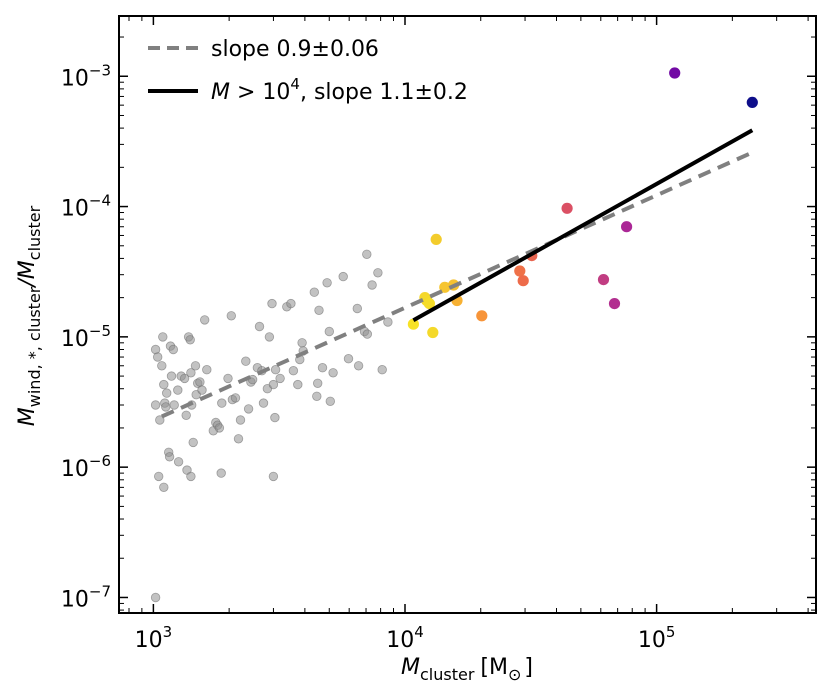 This screenshot has height=700, width=831. What do you see at coordinates (339, 90) in the screenshot?
I see `legend-label-solid: M > 104, slope 1.1±0.2` at bounding box center [339, 90].